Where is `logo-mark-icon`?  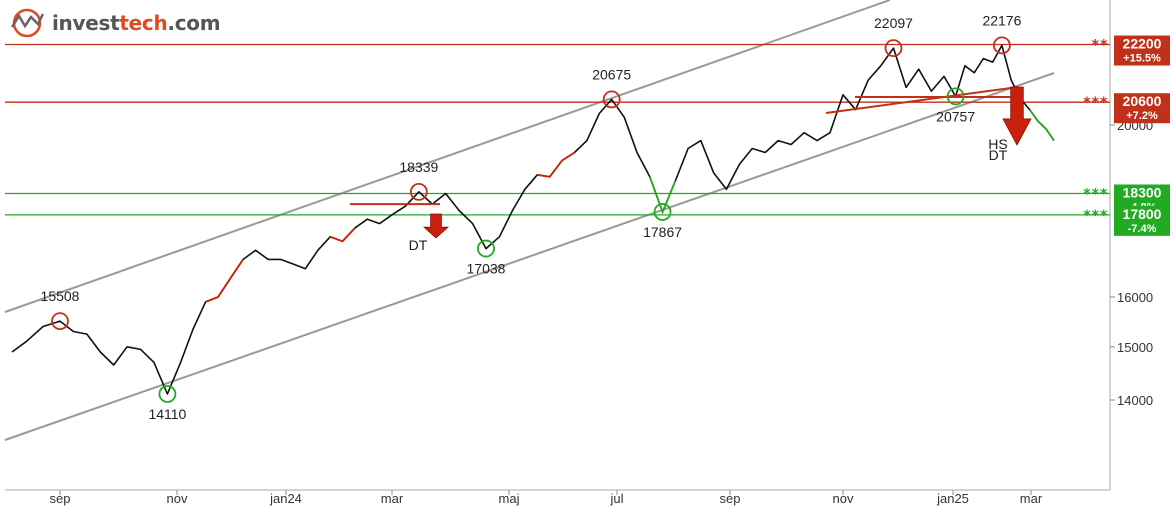 logo-mark-icon is located at coordinates (27, 23).